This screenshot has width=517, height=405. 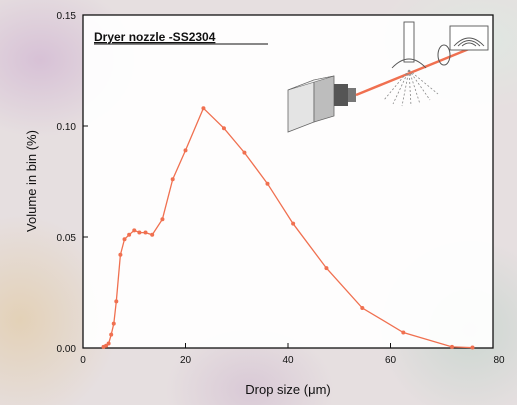 What do you see at coordinates (67, 238) in the screenshot?
I see `y-tick-label: 0.05` at bounding box center [67, 238].